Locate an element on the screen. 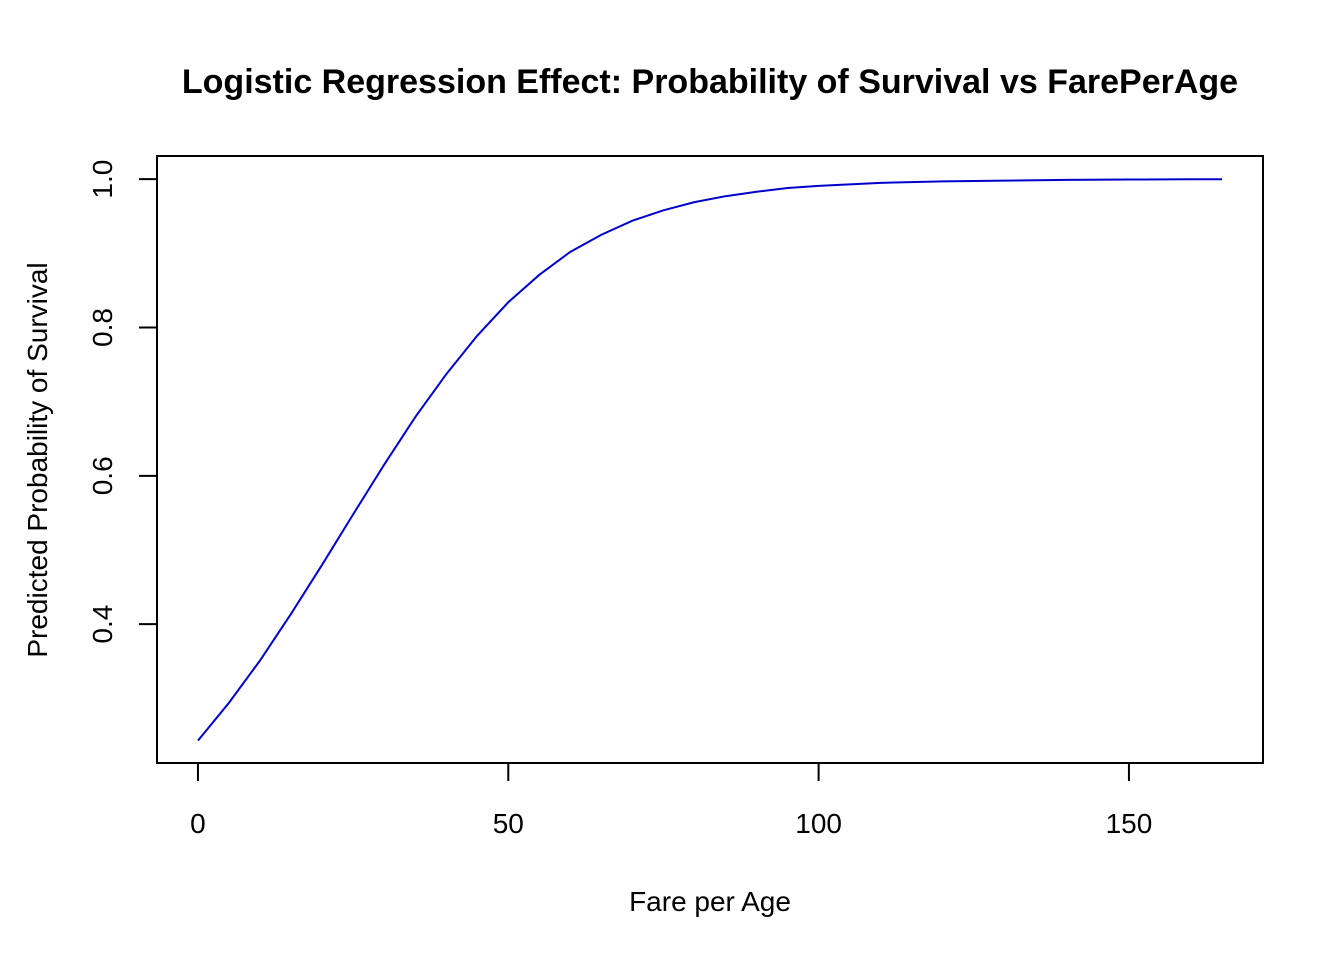  y-axis: 0.4 0.6 0.8 1.0 is located at coordinates (122, 402).